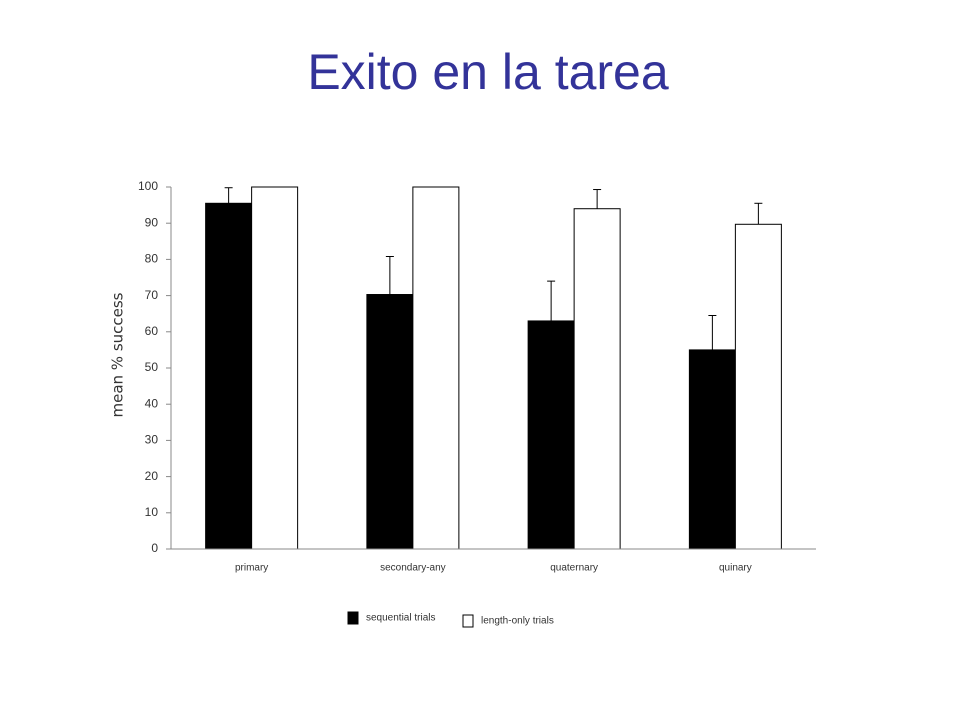 This screenshot has height=720, width=960. What do you see at coordinates (400, 618) in the screenshot?
I see `legend-label: sequential trials` at bounding box center [400, 618].